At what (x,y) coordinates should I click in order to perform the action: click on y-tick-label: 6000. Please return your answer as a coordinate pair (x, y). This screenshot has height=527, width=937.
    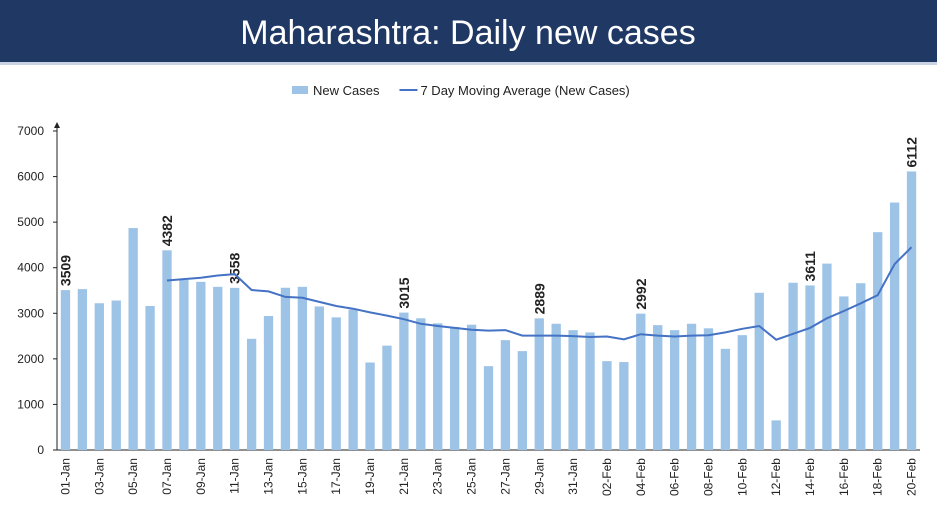
    Looking at the image, I should click on (30, 177).